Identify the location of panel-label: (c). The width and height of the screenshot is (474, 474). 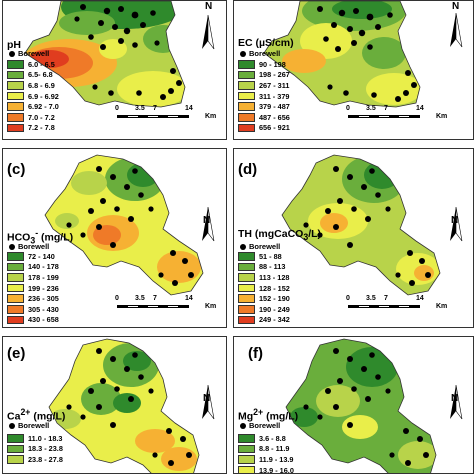
(16, 169).